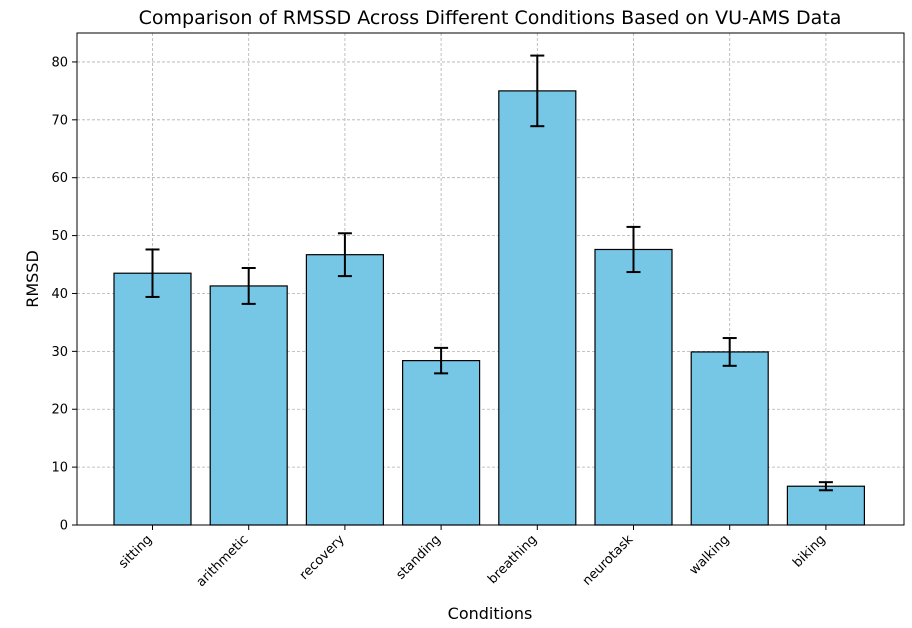  What do you see at coordinates (633, 249) in the screenshot?
I see `error-bar-neurotask` at bounding box center [633, 249].